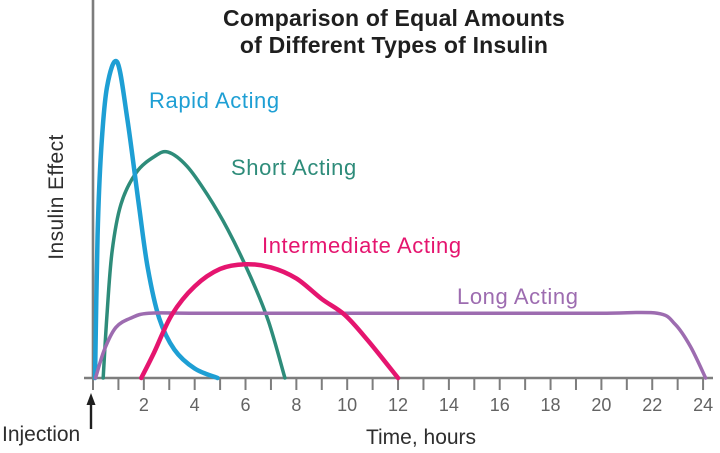 This screenshot has width=720, height=453. I want to click on curve-rapid-acting, so click(156, 219).